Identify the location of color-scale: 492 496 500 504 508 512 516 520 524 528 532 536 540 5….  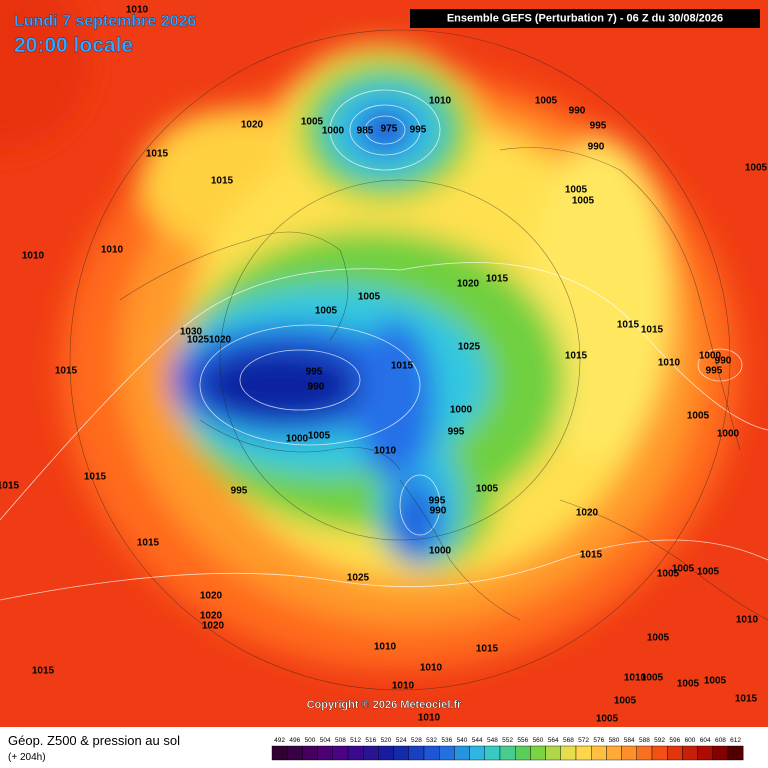
(507, 749).